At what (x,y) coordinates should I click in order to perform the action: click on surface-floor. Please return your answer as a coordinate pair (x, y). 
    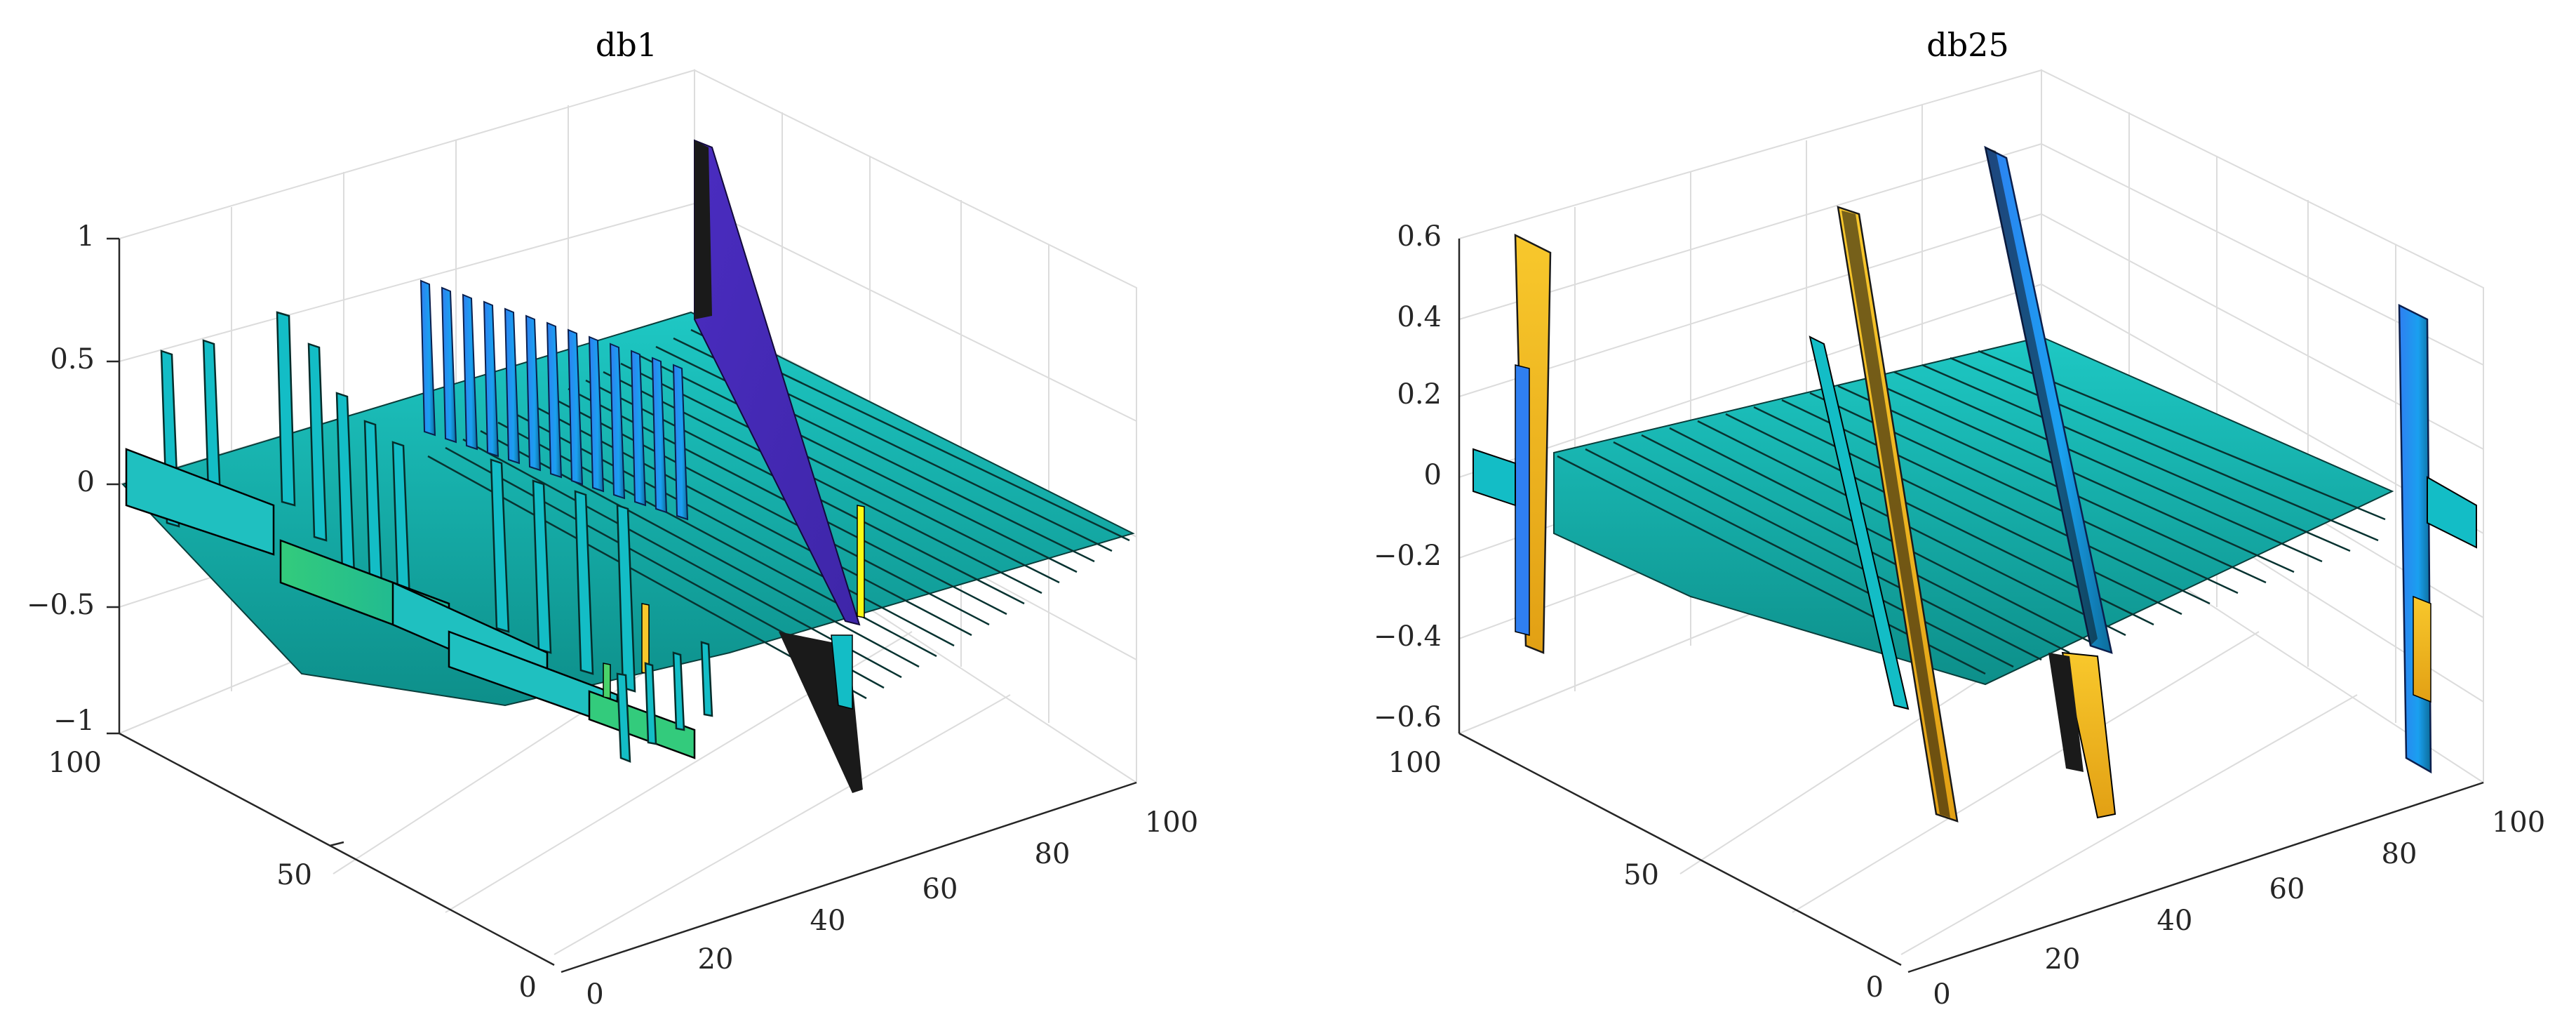
    Looking at the image, I should click on (1974, 511).